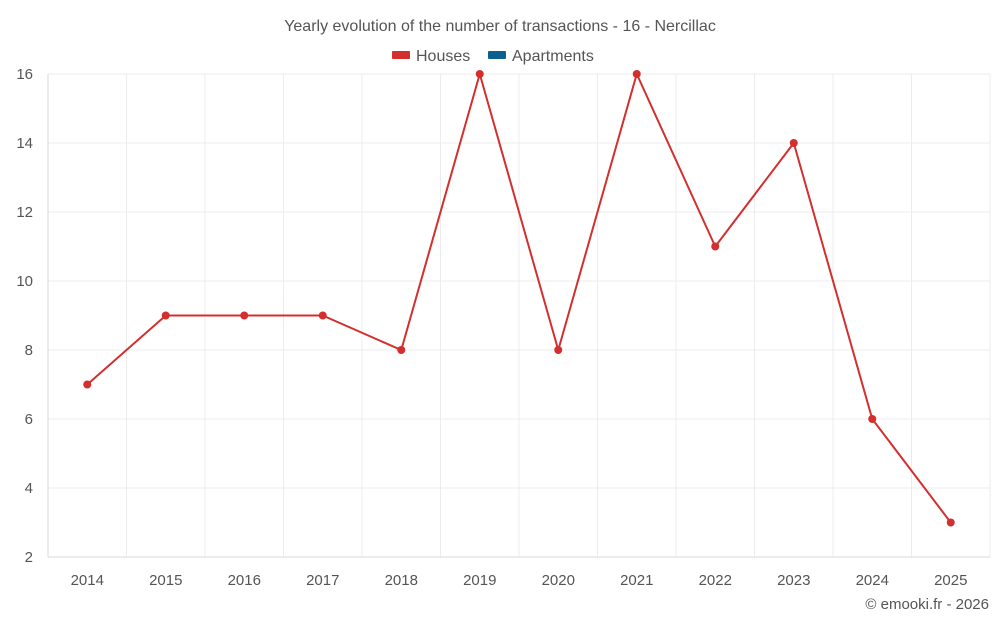 The width and height of the screenshot is (1000, 625). Describe the element at coordinates (24, 281) in the screenshot. I see `y-tick-label: 10` at that location.